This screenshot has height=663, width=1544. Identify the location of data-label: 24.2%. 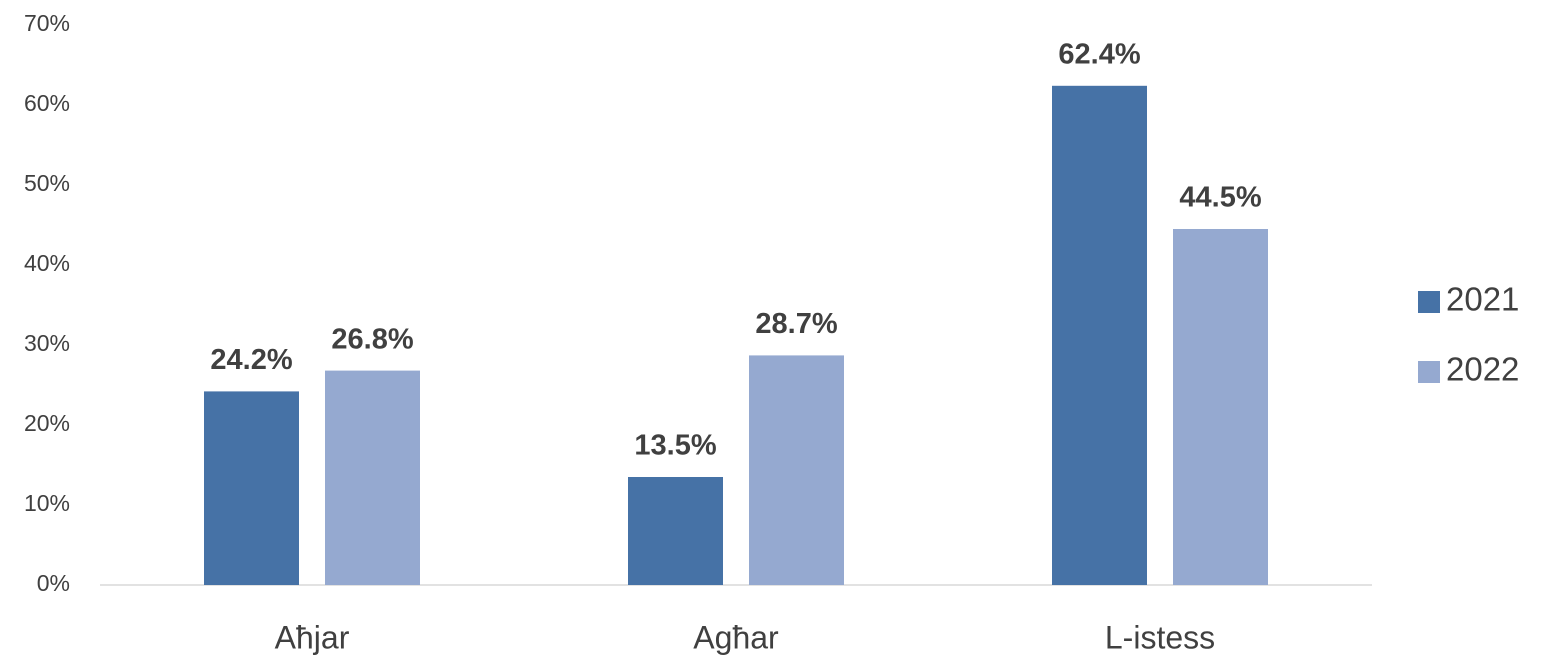
(251, 360).